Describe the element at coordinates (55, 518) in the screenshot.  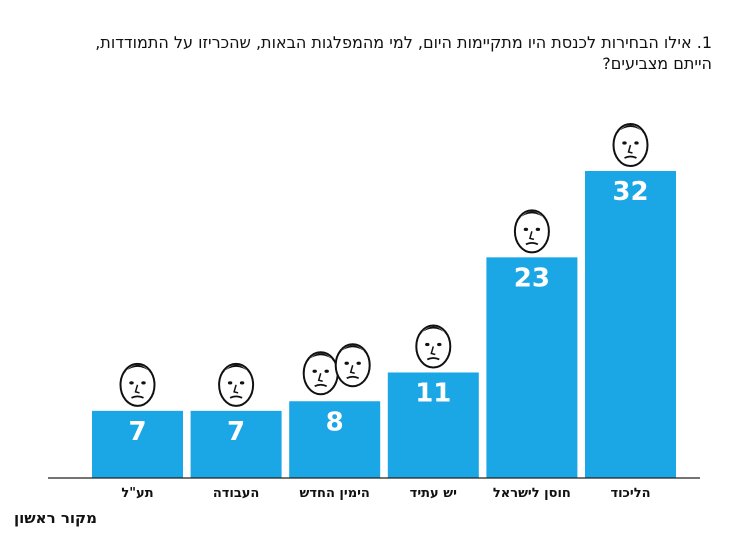
I see `source-credit: מקור ראשון` at that location.